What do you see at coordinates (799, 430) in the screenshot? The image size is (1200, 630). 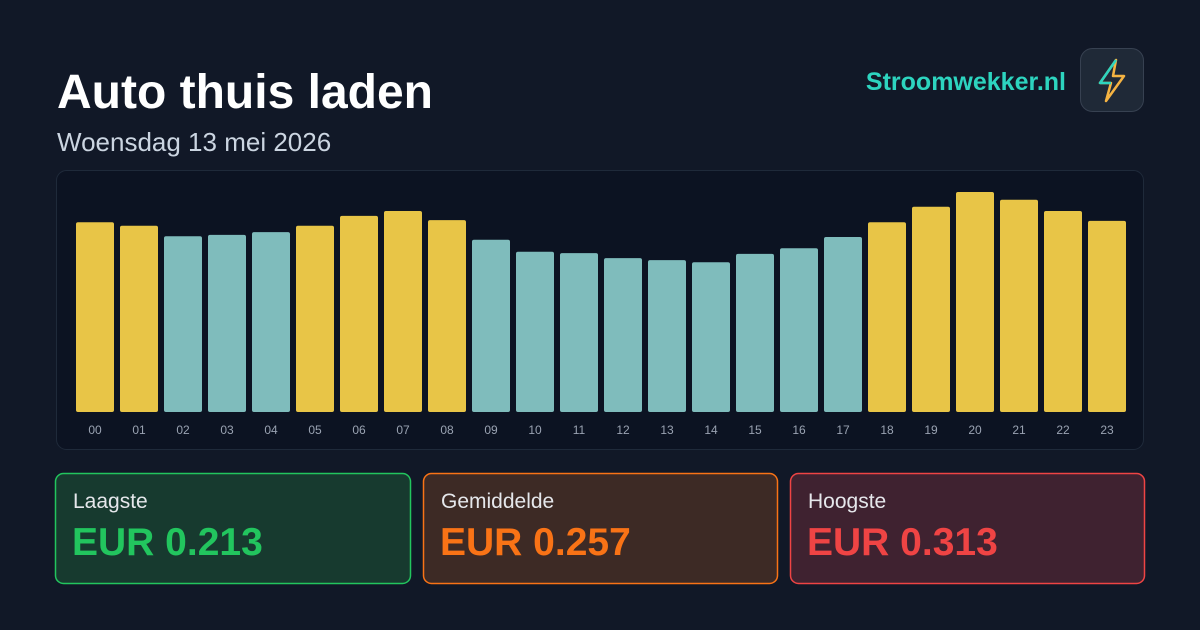 I see `x-tick-label: 16` at bounding box center [799, 430].